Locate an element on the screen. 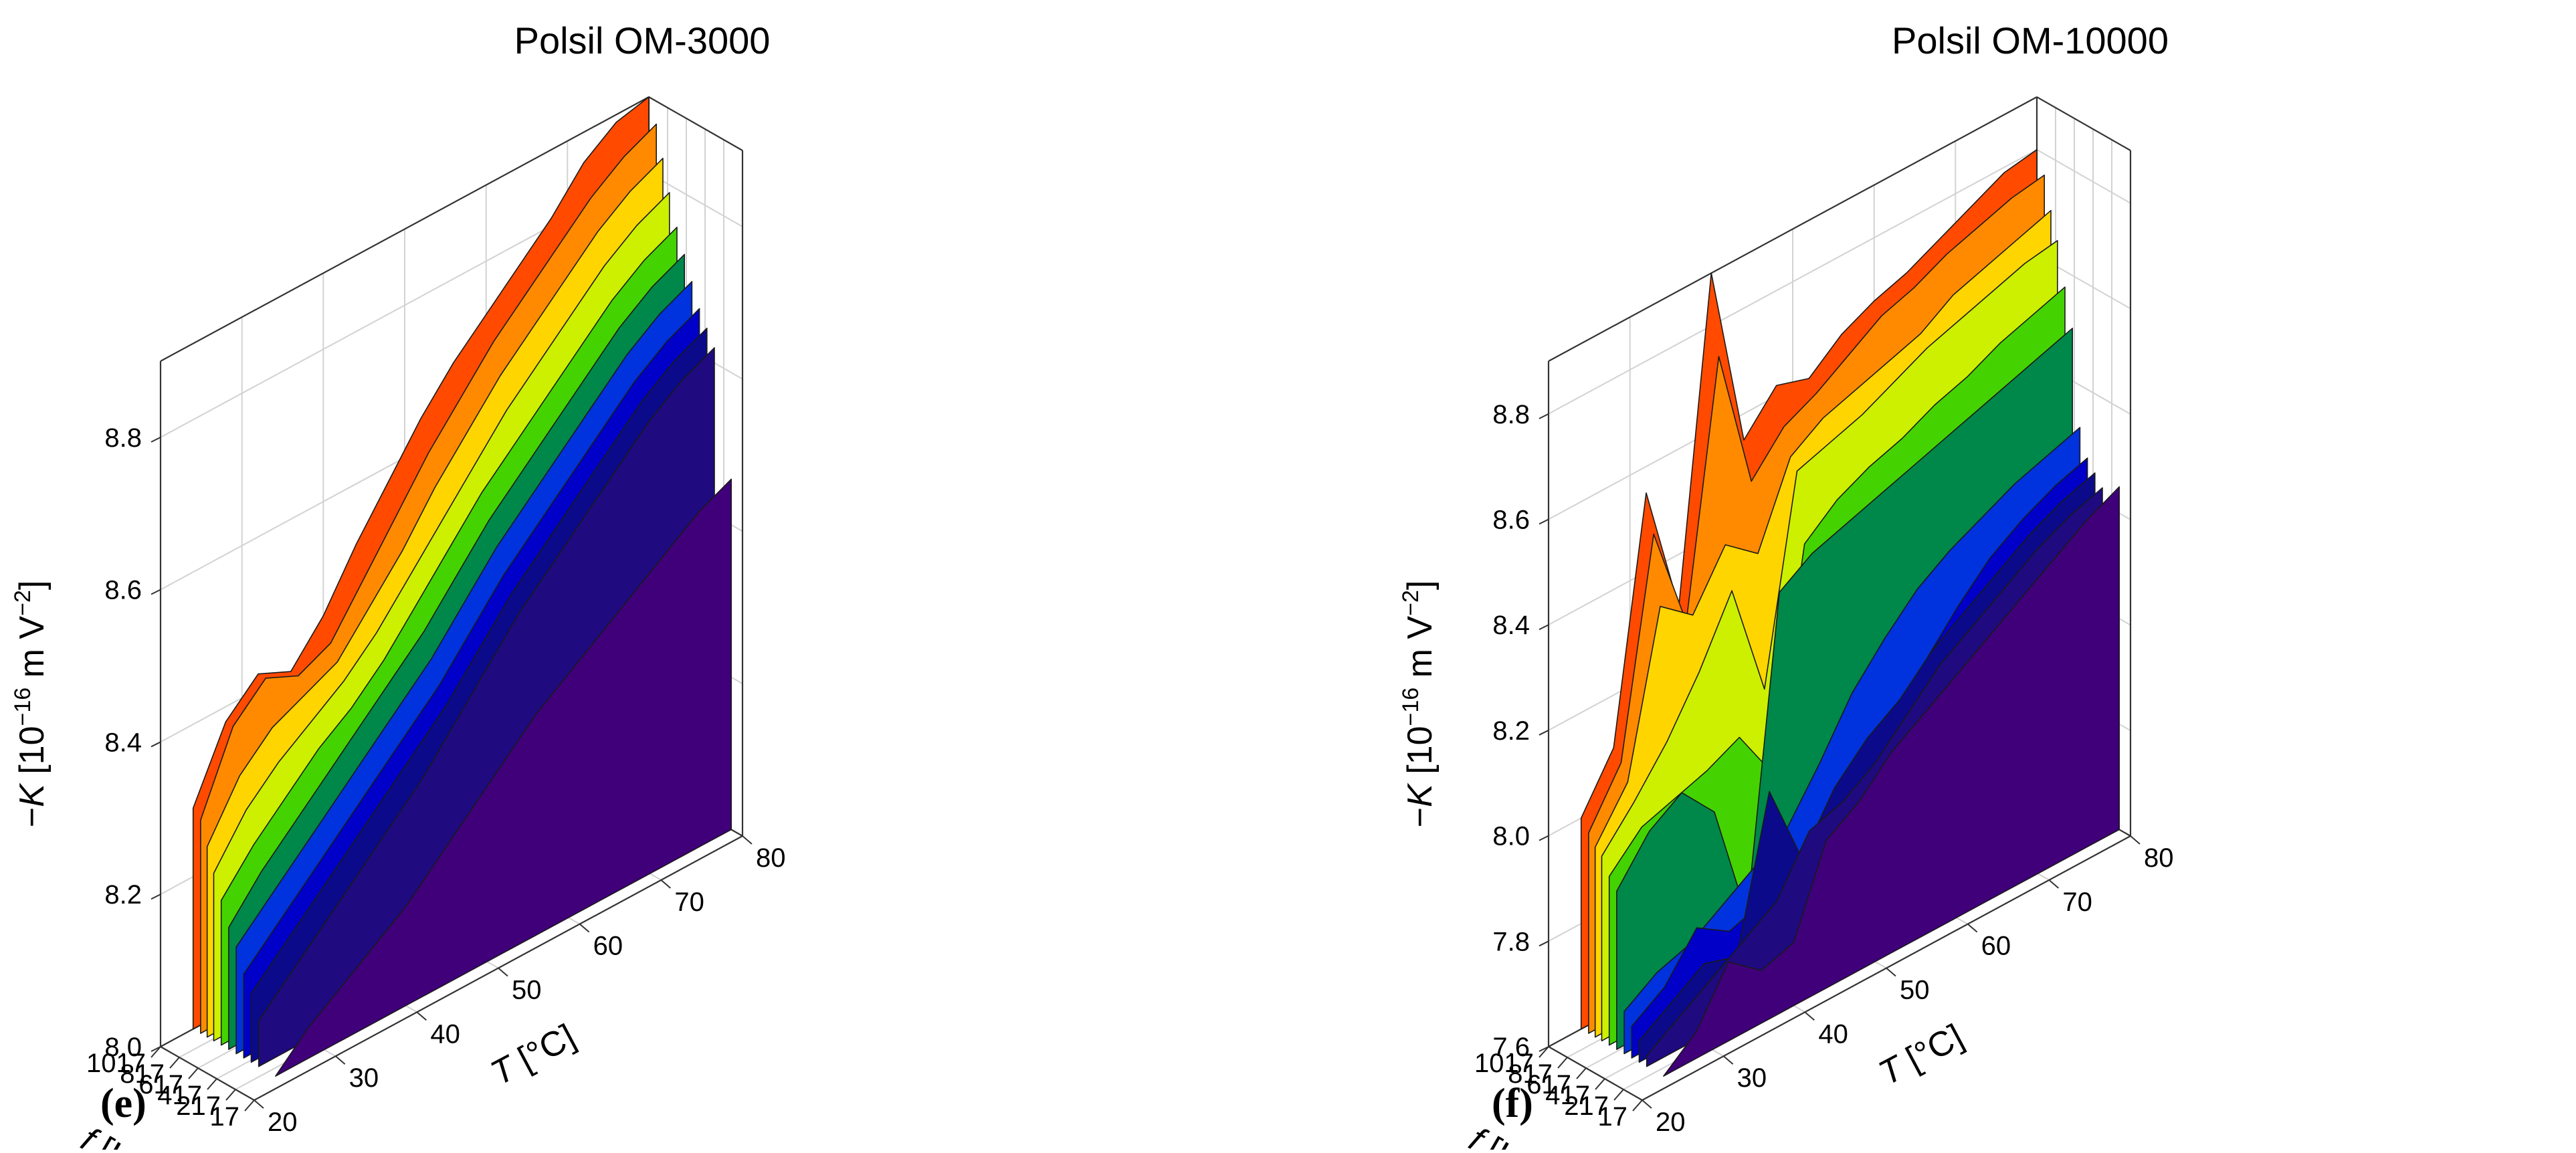 This screenshot has width=2576, height=1153. t-tick-label: 30 is located at coordinates (364, 1078).